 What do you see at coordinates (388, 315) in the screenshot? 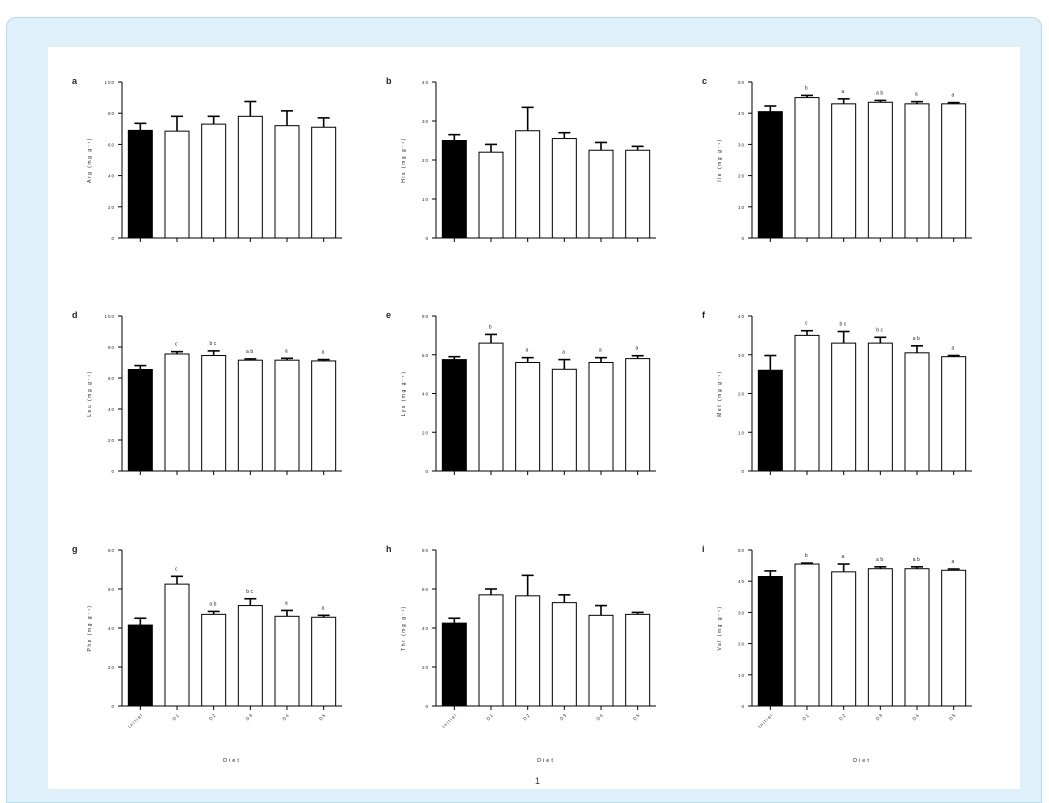
I see `panel-letter: e` at bounding box center [388, 315].